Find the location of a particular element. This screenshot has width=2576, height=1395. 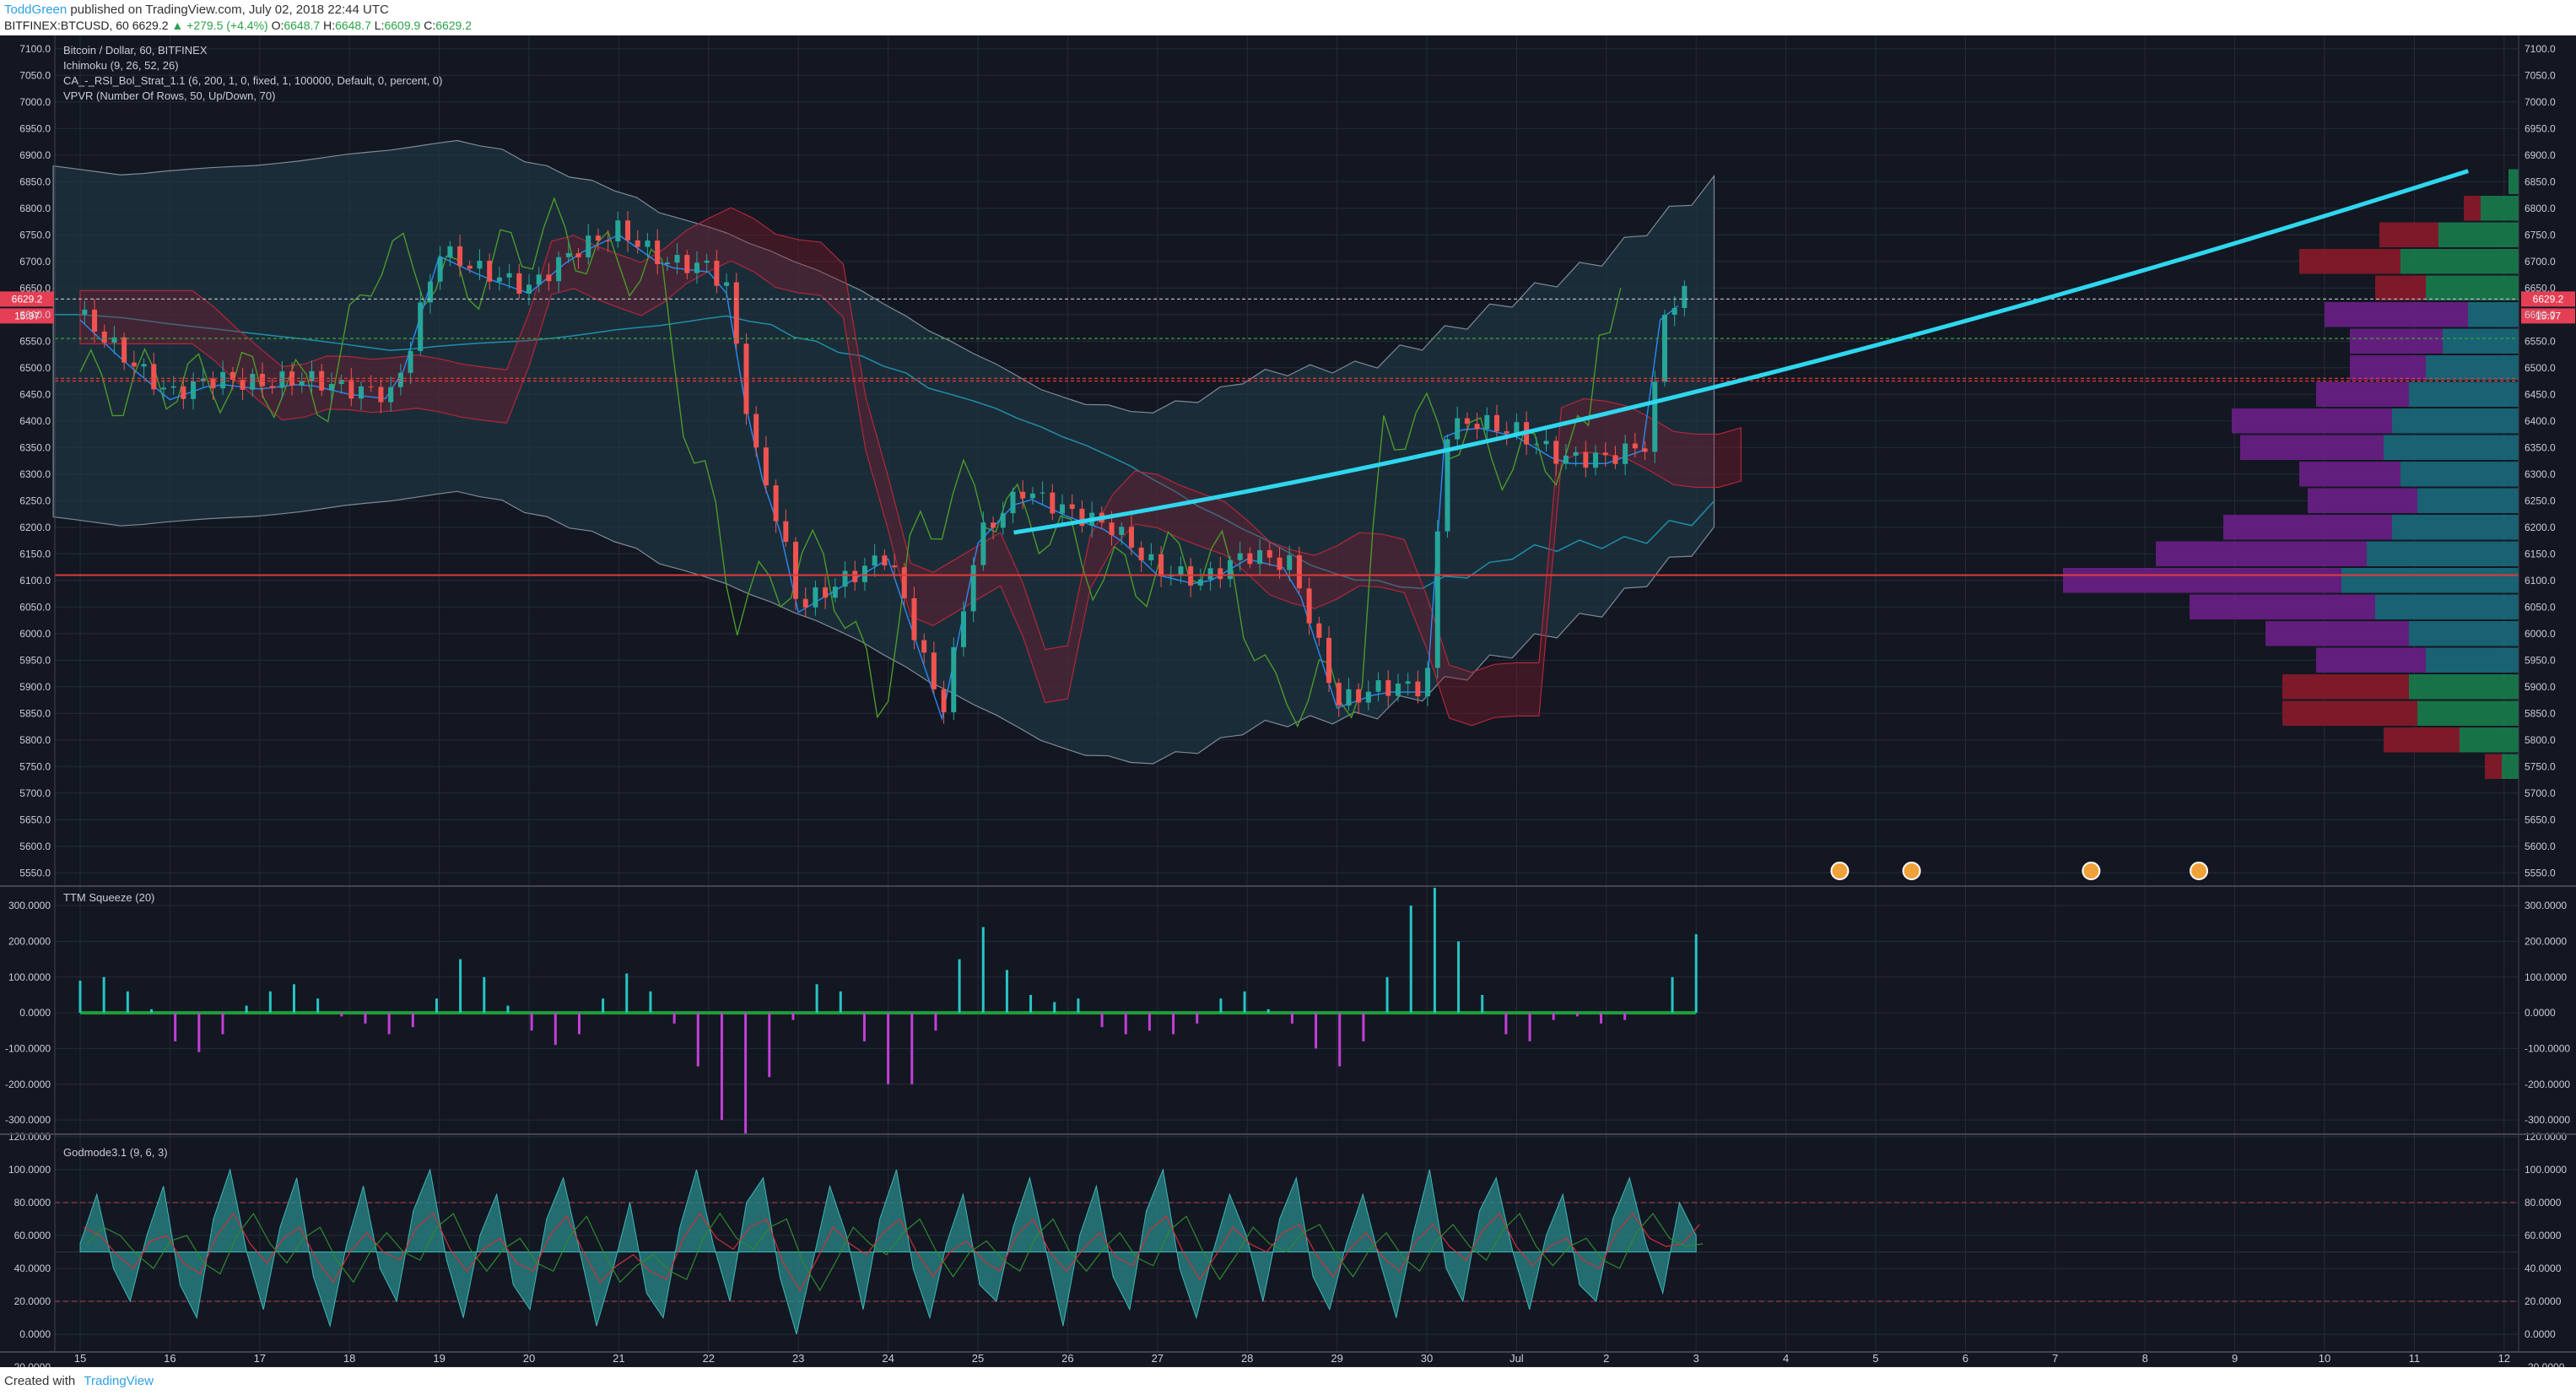

x-tick-label: 17 is located at coordinates (260, 1359).